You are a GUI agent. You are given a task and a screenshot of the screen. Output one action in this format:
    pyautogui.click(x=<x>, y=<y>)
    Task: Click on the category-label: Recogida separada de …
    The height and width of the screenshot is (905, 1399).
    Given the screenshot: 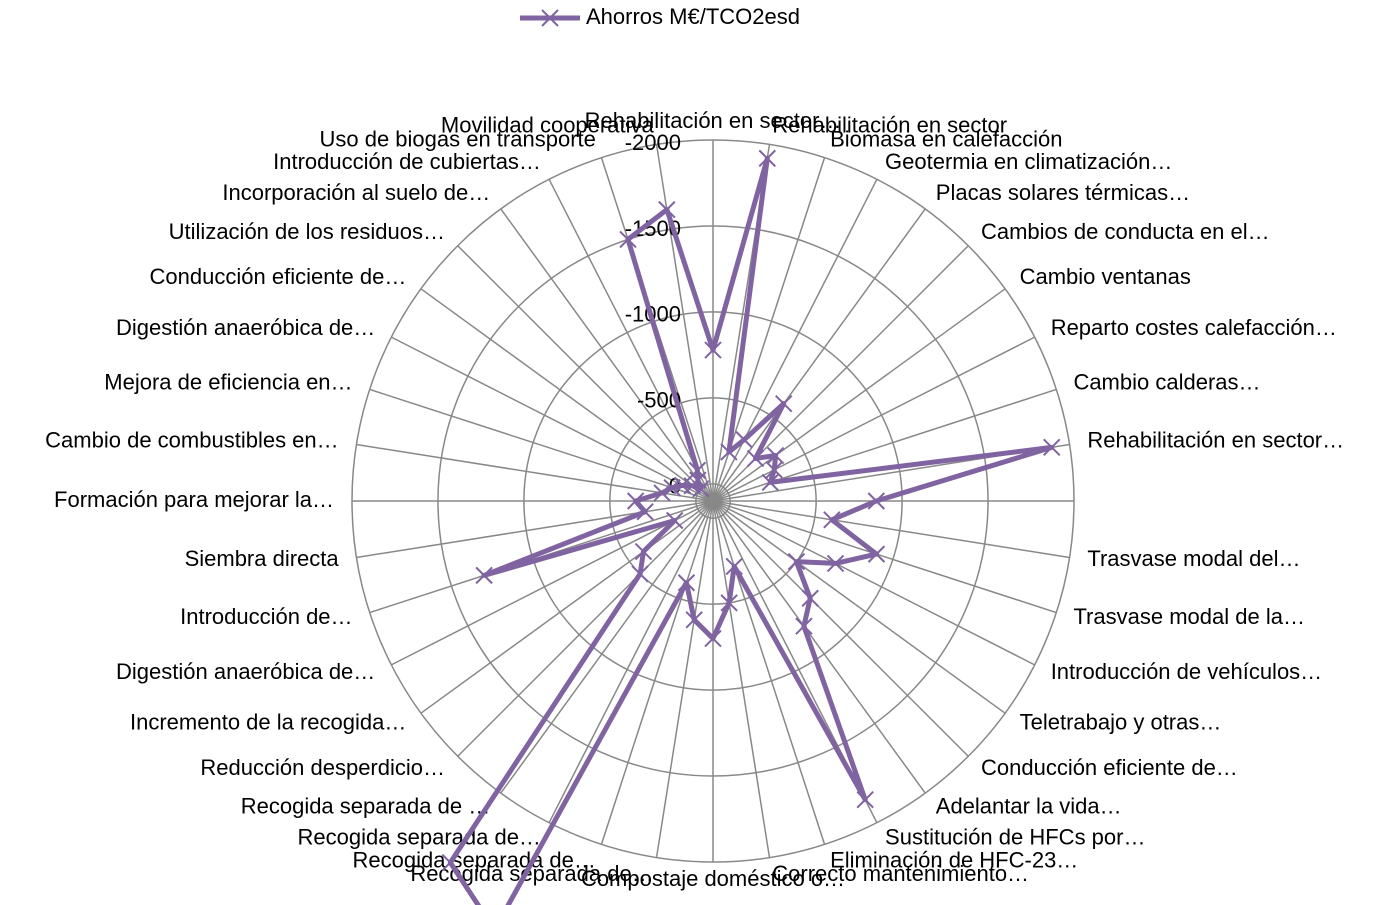 What is the action you would take?
    pyautogui.click(x=366, y=805)
    